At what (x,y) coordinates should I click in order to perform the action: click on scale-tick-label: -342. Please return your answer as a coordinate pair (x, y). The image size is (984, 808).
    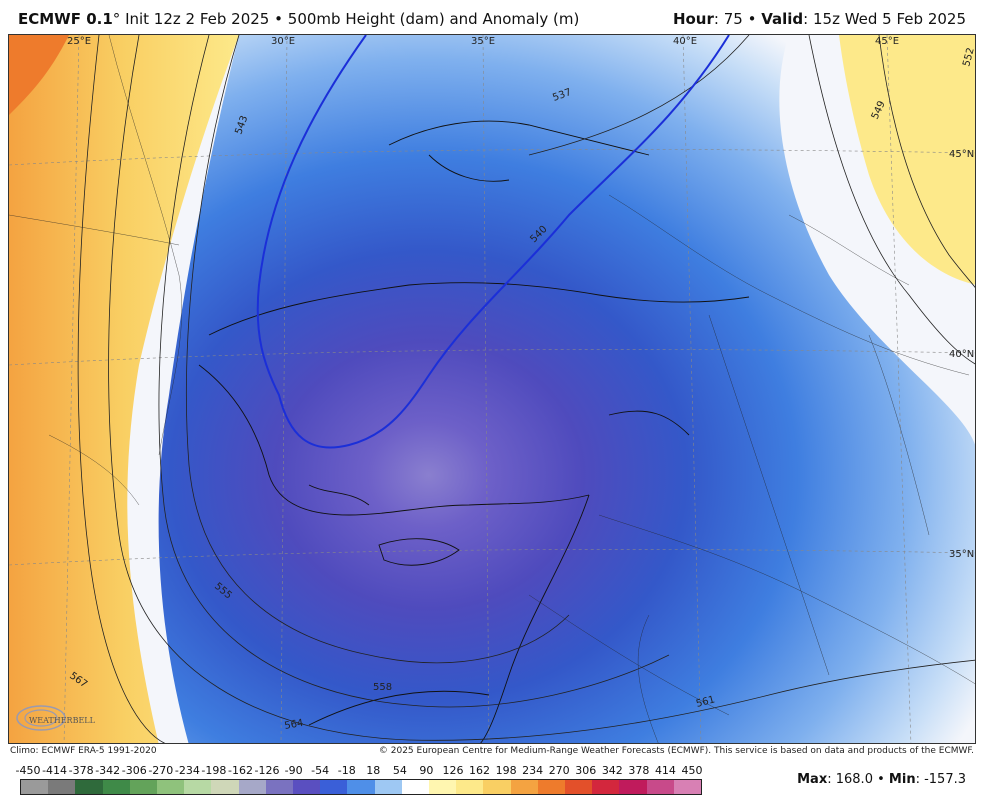
    Looking at the image, I should click on (108, 770).